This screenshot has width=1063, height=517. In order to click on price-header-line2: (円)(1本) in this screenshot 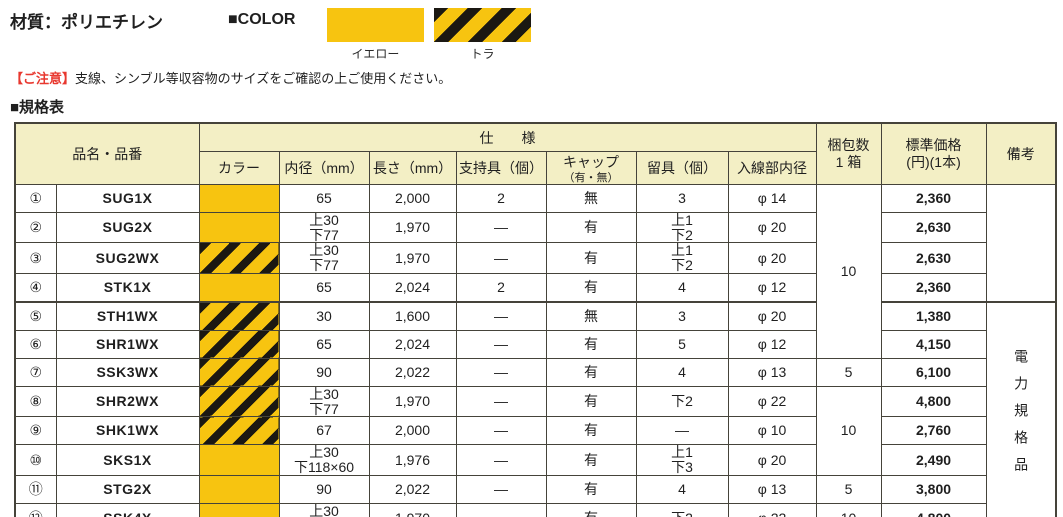, I will do `click(933, 162)`.